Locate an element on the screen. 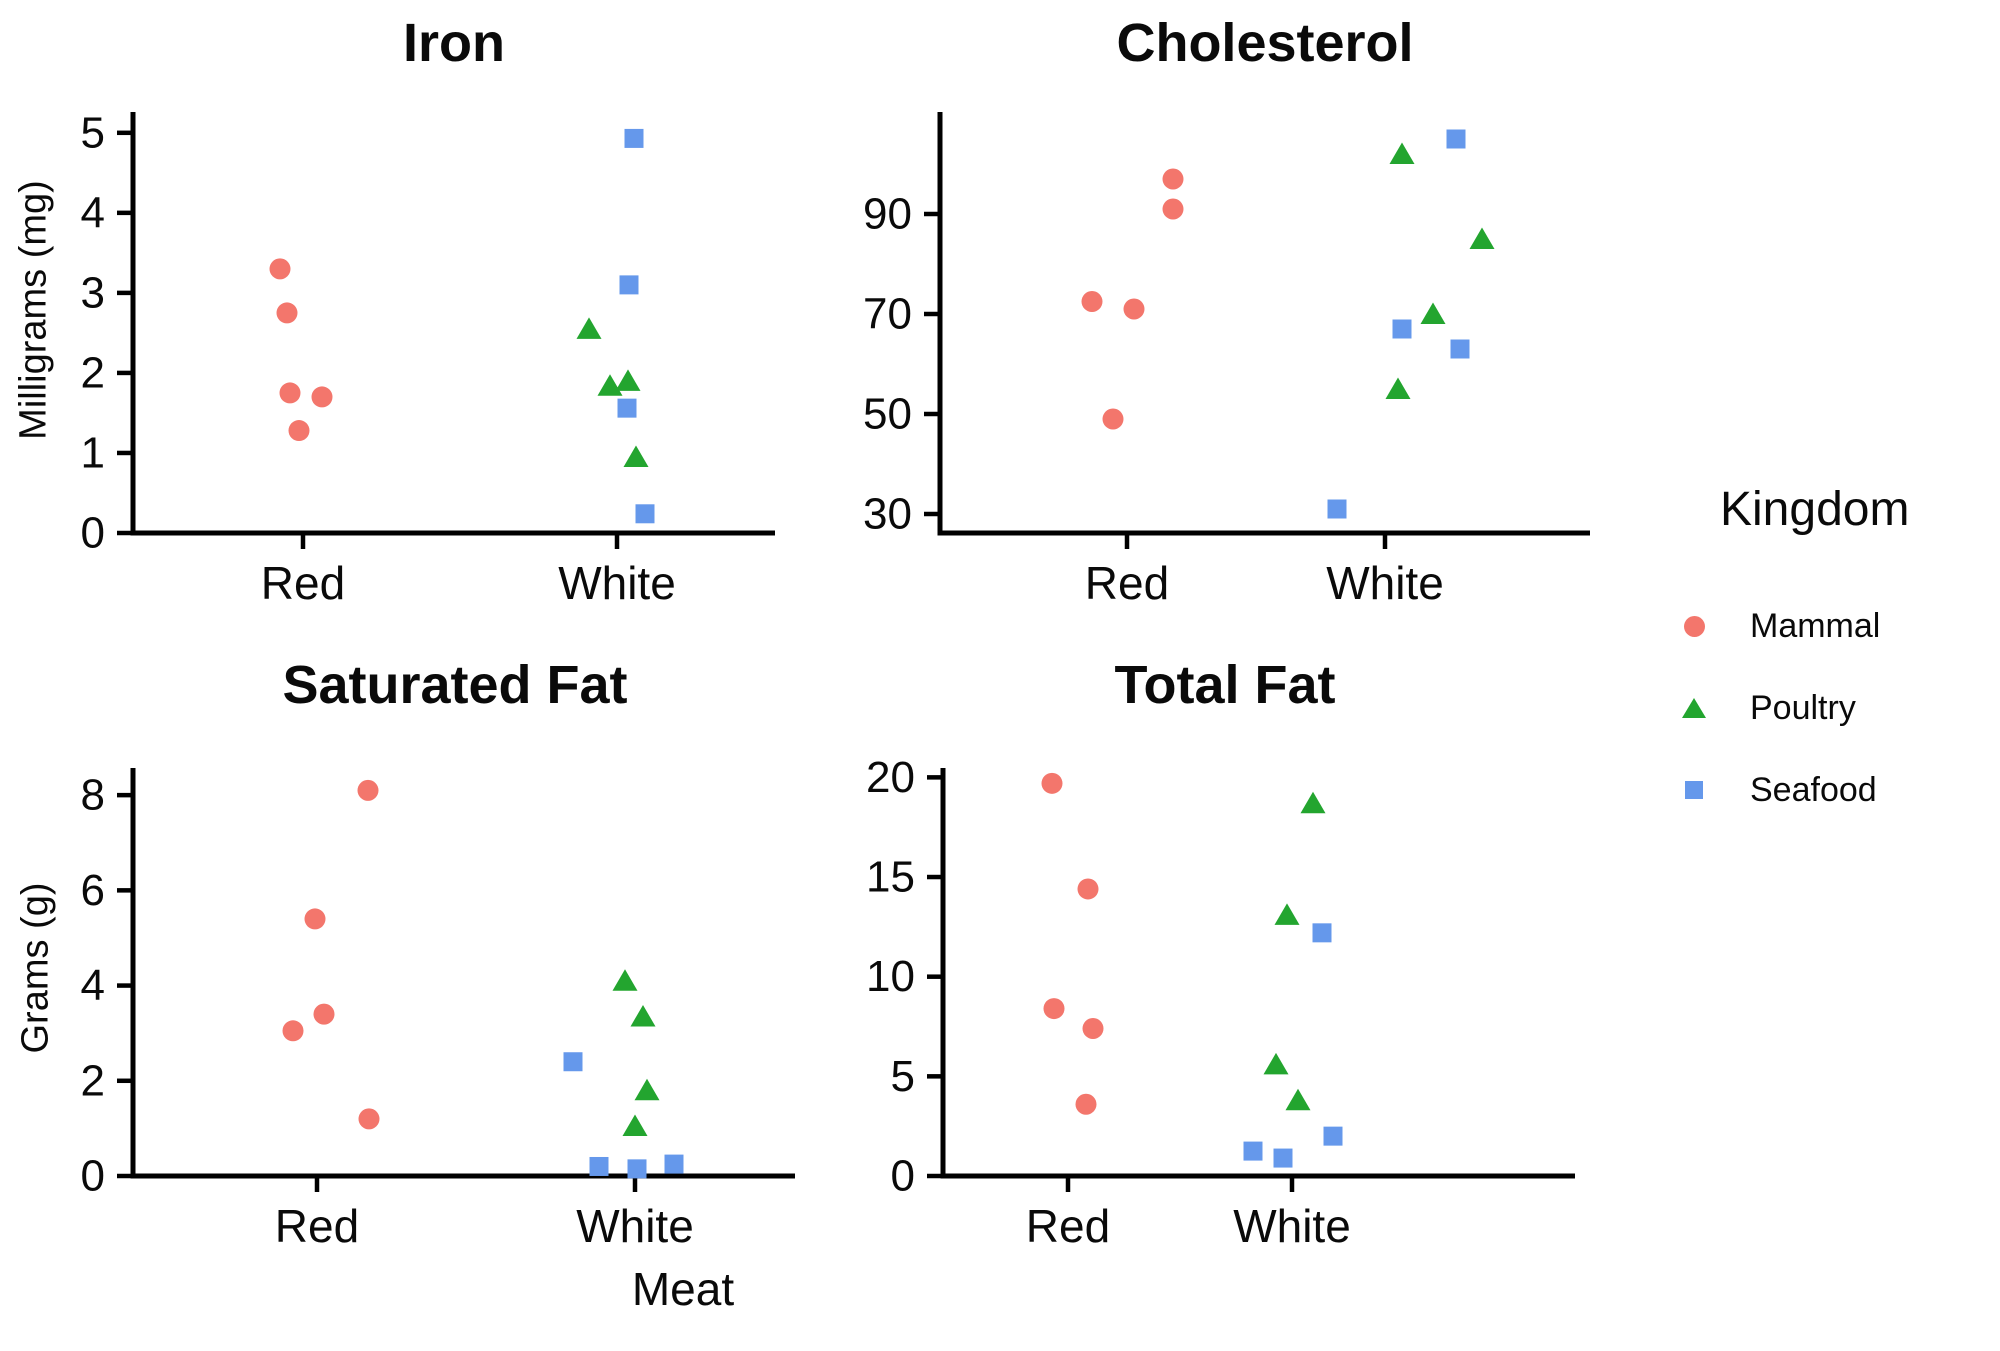 The width and height of the screenshot is (2000, 1351). legend: Kingdom Mammal Poultry Seafood is located at coordinates (1827, 656).